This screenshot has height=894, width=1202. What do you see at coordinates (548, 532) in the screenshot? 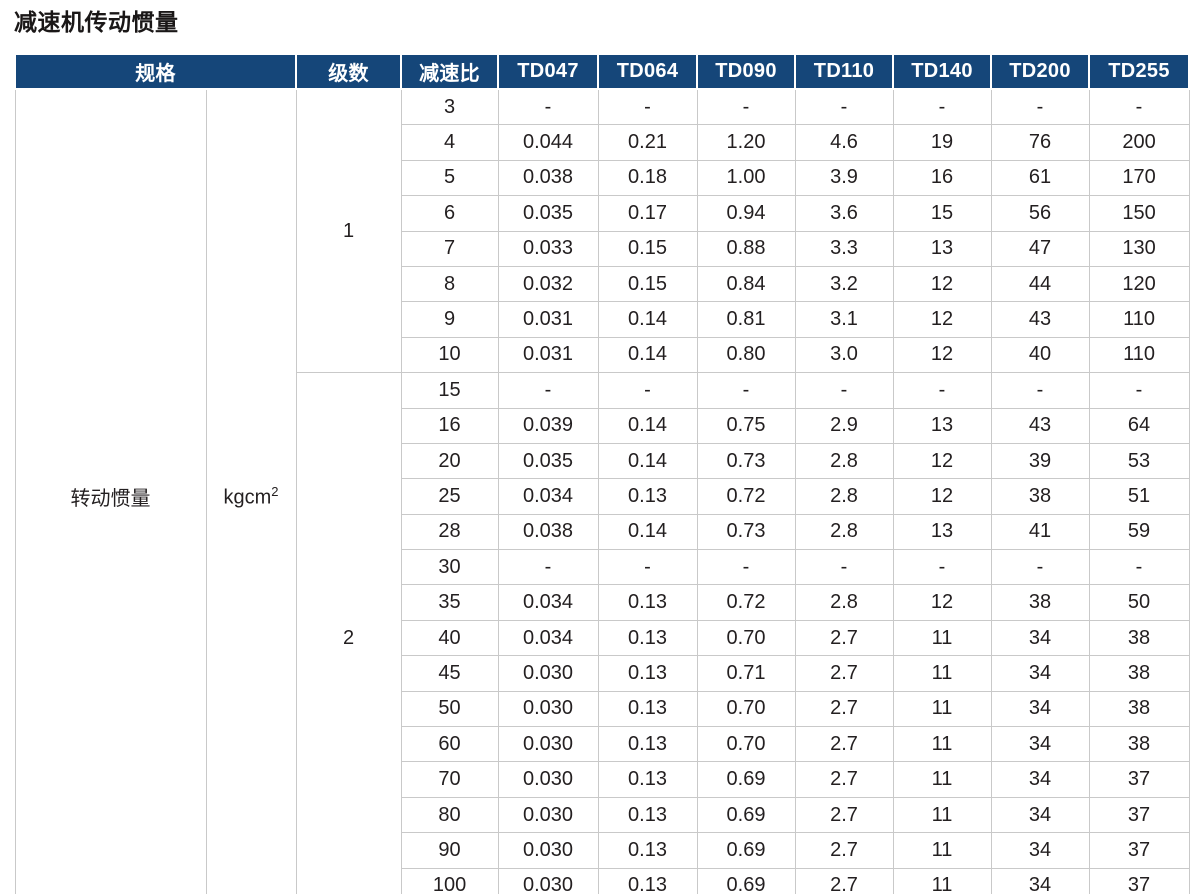
I see `value-cell-td047: 0.038` at bounding box center [548, 532].